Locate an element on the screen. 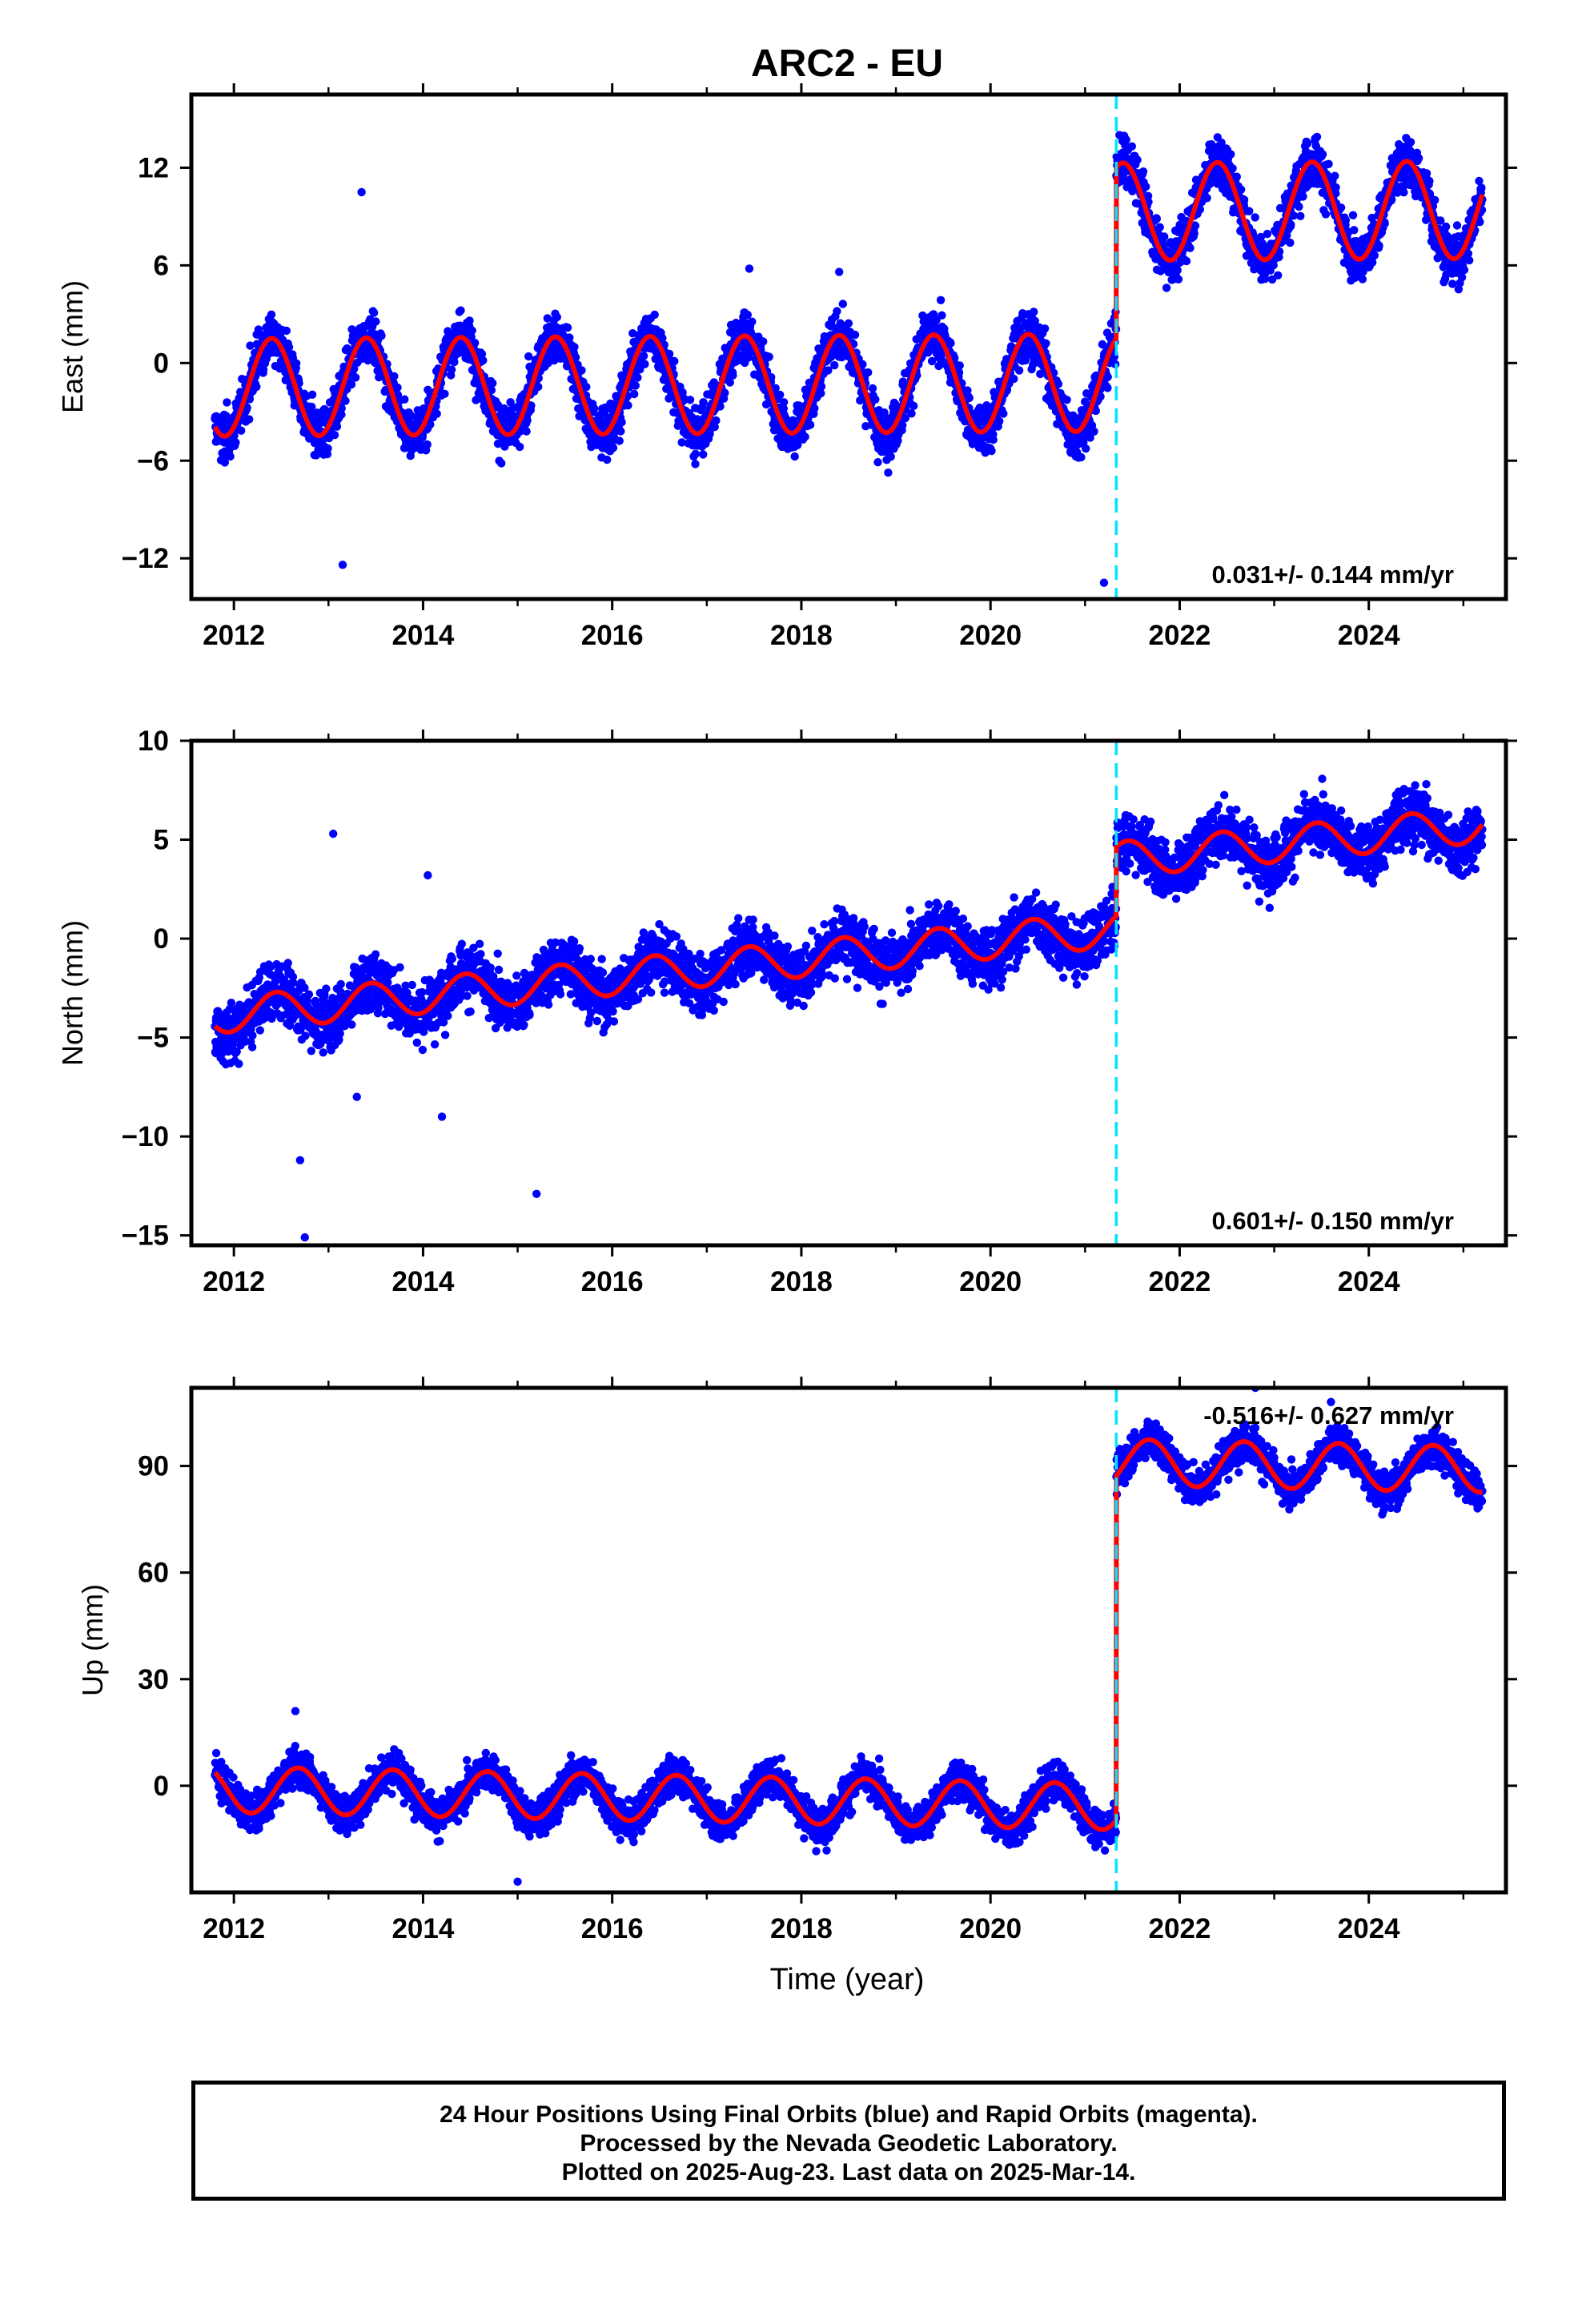 The height and width of the screenshot is (2324, 1582). east-x-tick-label: 2016 is located at coordinates (612, 635).